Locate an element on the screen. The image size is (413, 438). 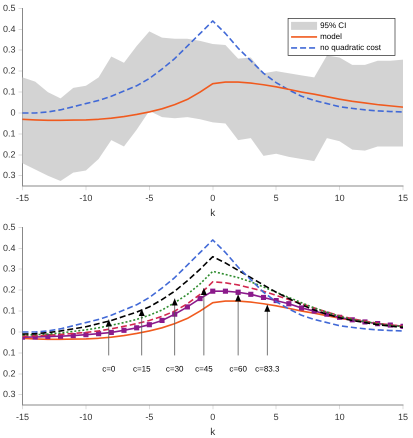
annotation: c=30 is located at coordinates (175, 369).